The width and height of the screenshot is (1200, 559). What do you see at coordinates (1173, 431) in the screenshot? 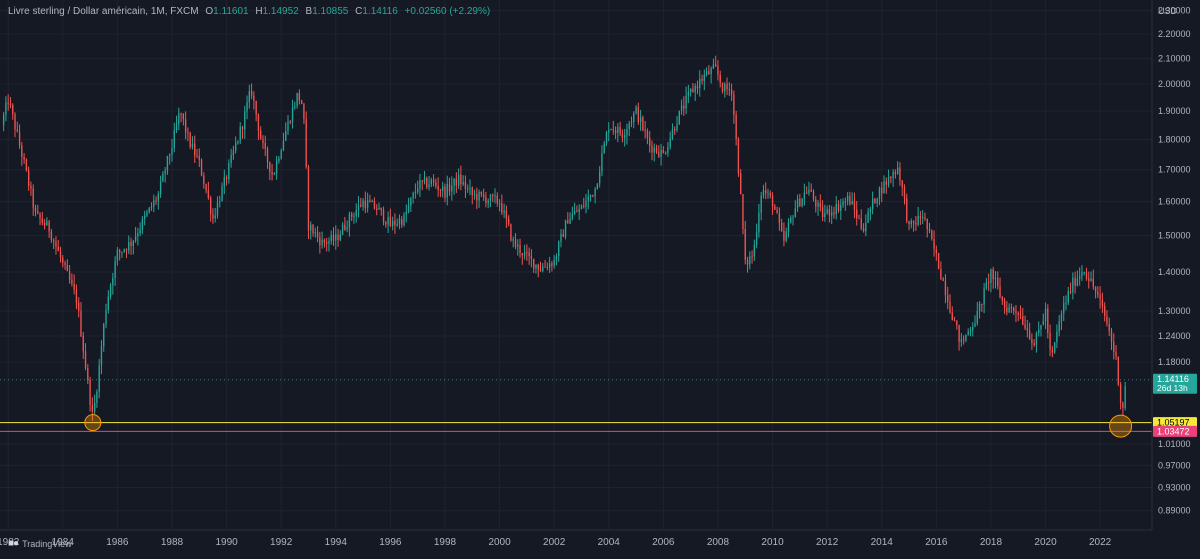
I see `pink-level-tag-label: 1.03472` at bounding box center [1173, 431].